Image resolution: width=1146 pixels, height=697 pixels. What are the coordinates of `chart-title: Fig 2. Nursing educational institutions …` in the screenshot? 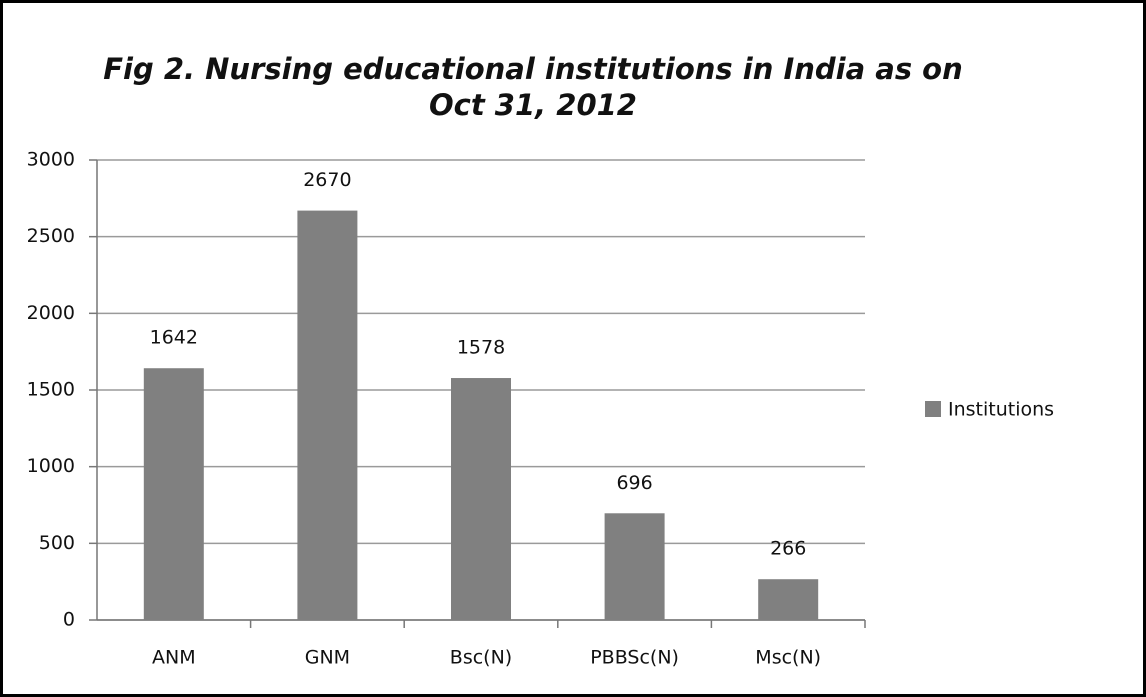 It's located at (533, 87).